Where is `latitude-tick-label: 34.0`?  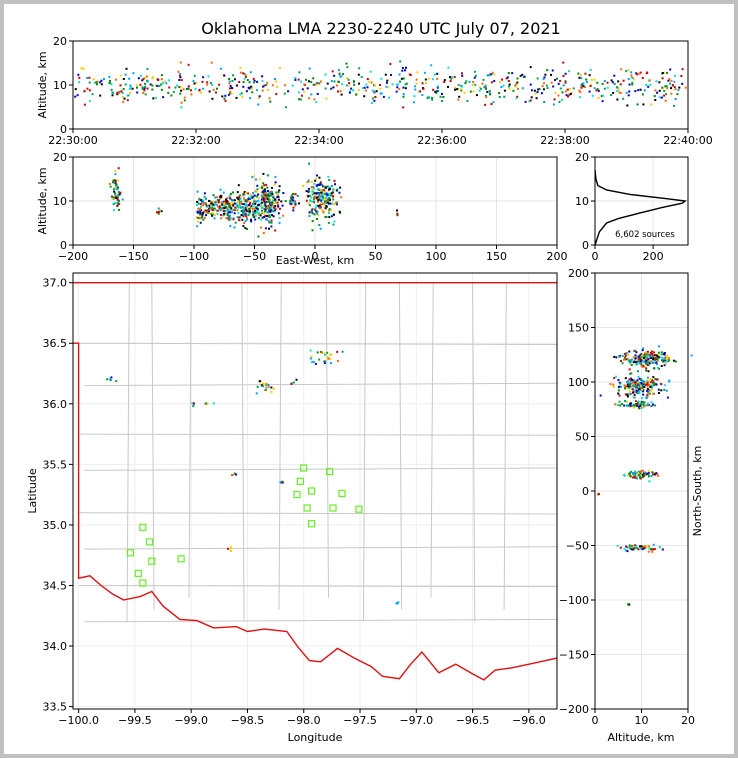 latitude-tick-label: 34.0 is located at coordinates (55, 646).